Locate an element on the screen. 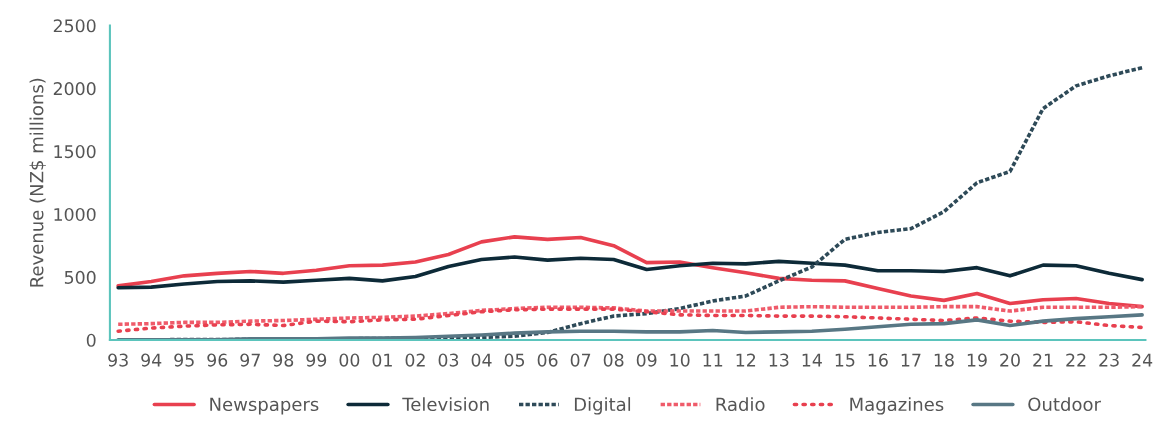  x-tick-label: 04 is located at coordinates (481, 360).